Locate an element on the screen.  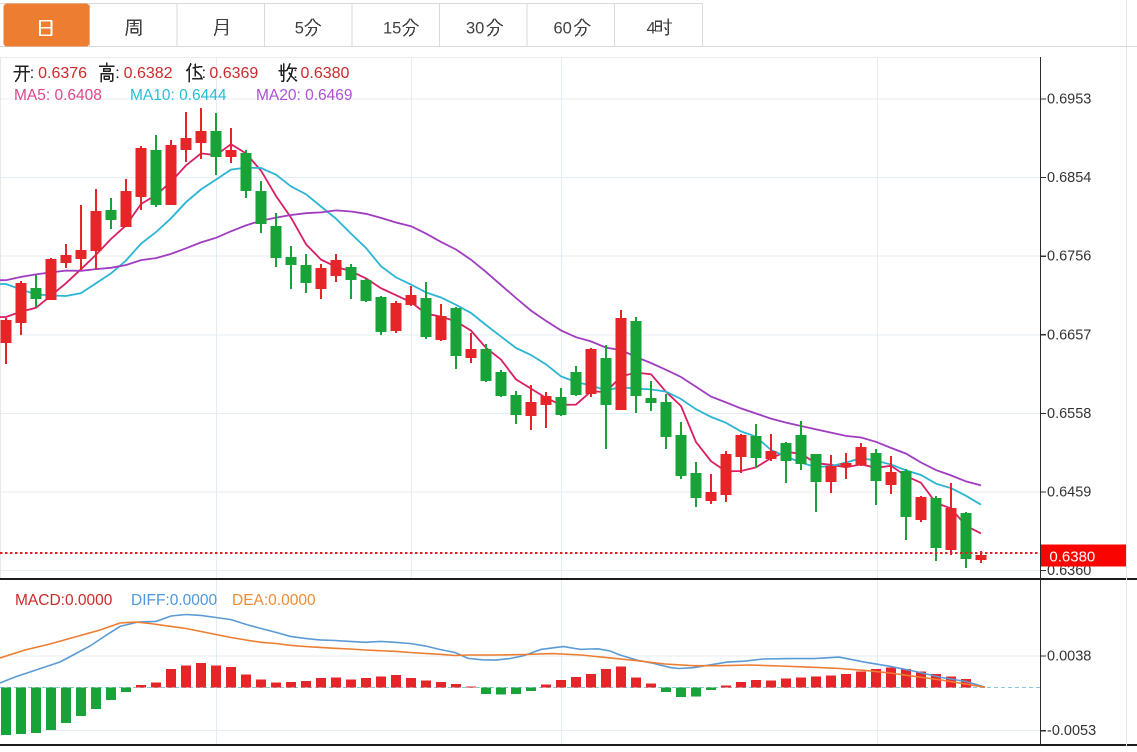
svg-text: 0.6382 is located at coordinates (148, 73).